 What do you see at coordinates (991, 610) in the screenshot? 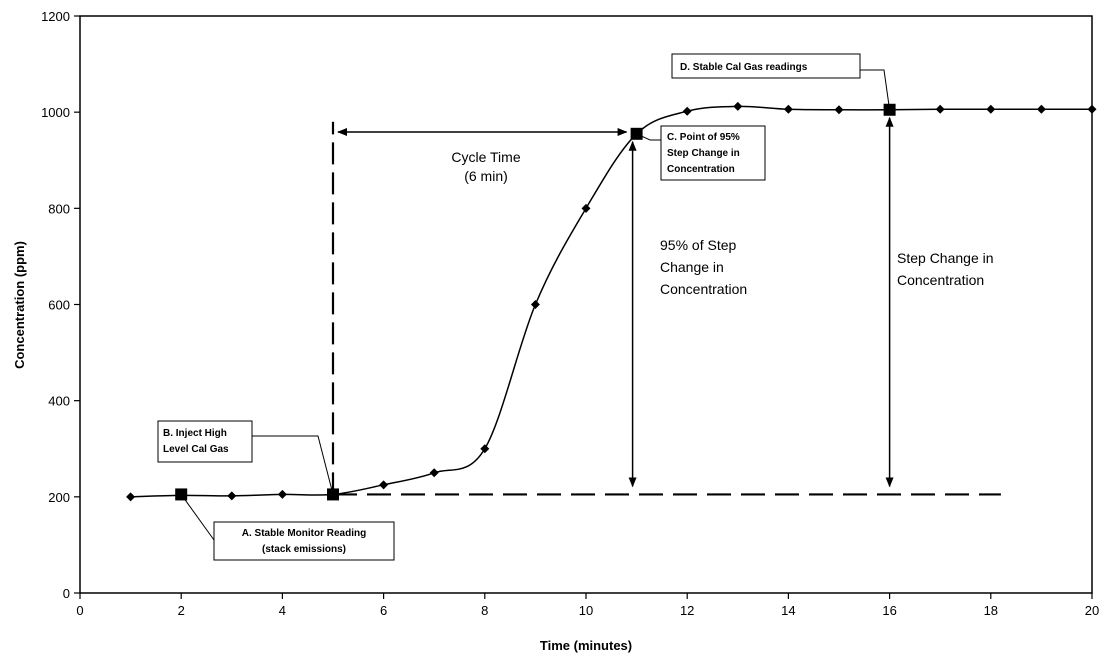
I see `x-tick-label: 18` at bounding box center [991, 610].